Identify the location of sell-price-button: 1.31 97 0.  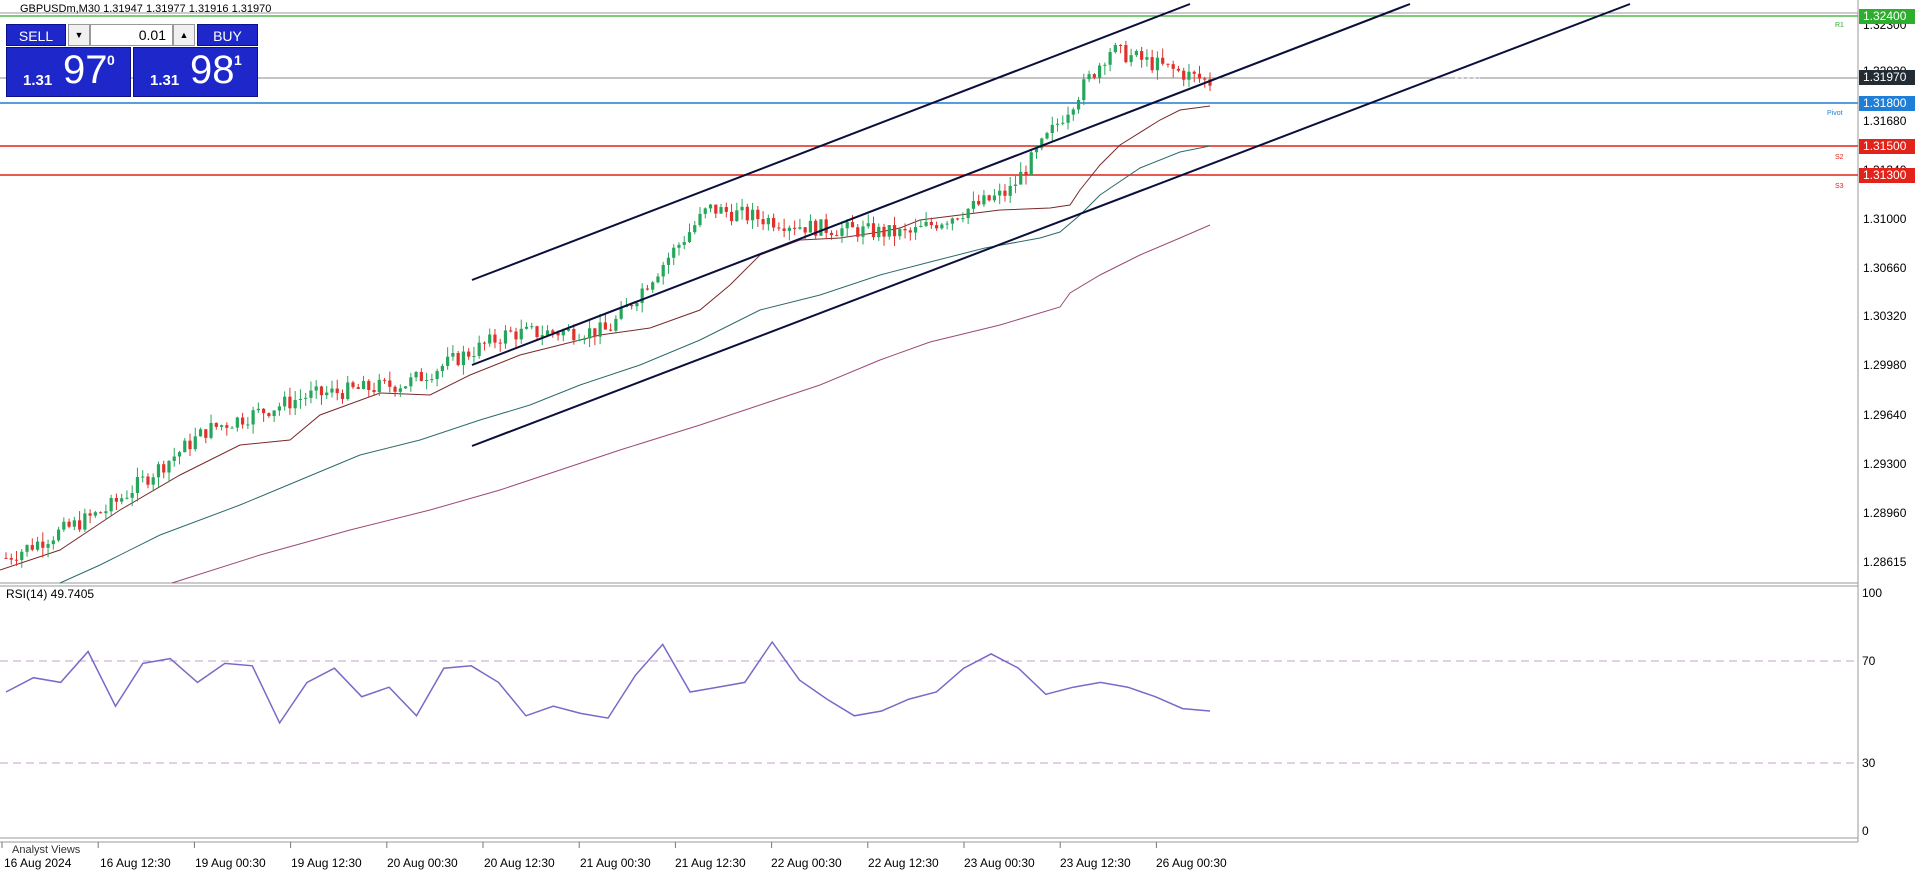
(68, 72).